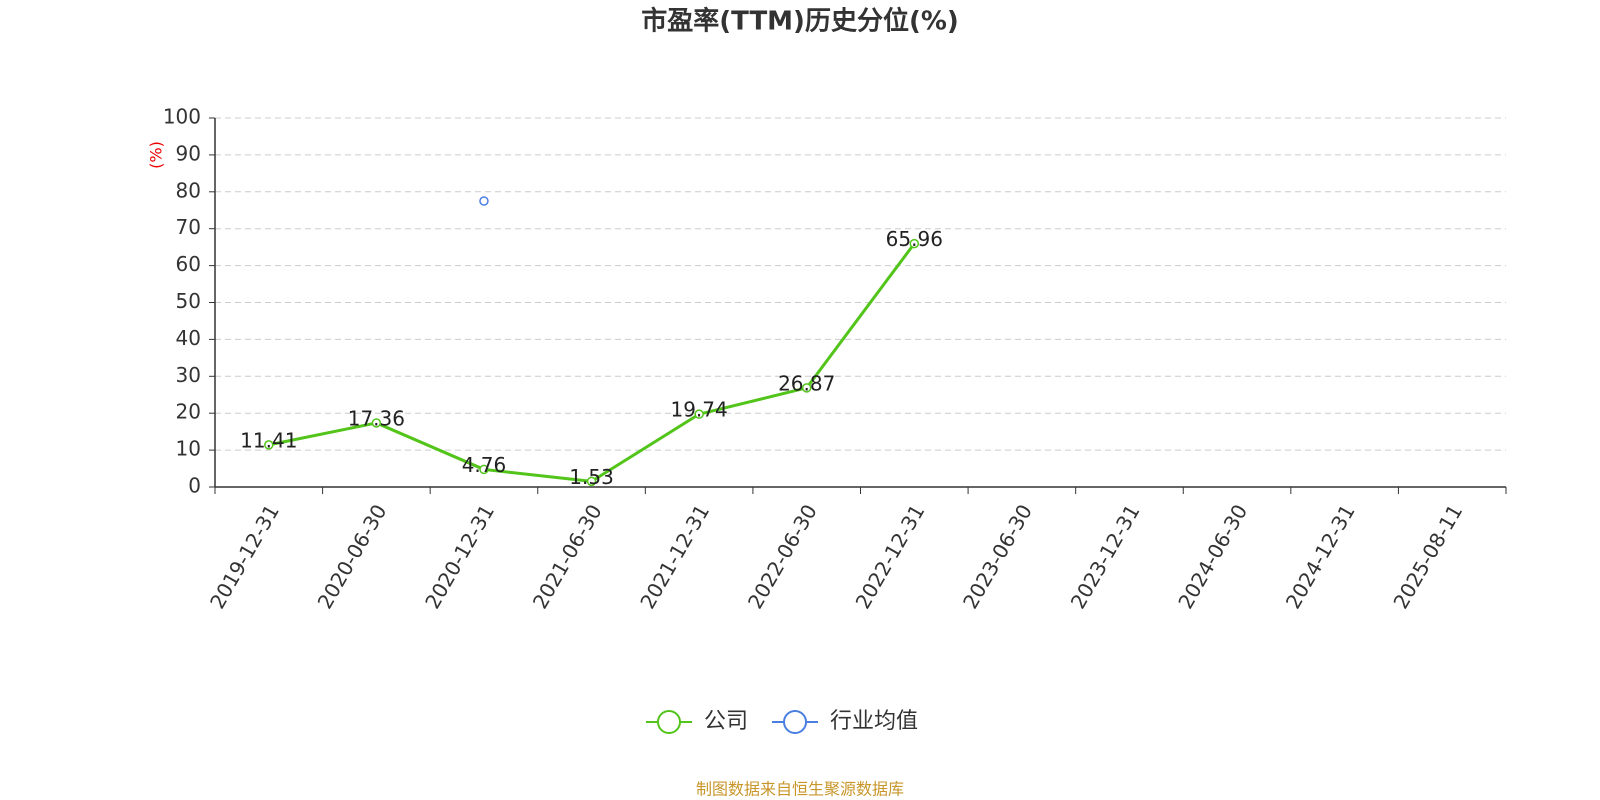 The height and width of the screenshot is (800, 1600). I want to click on data-label: 11.41, so click(268, 440).